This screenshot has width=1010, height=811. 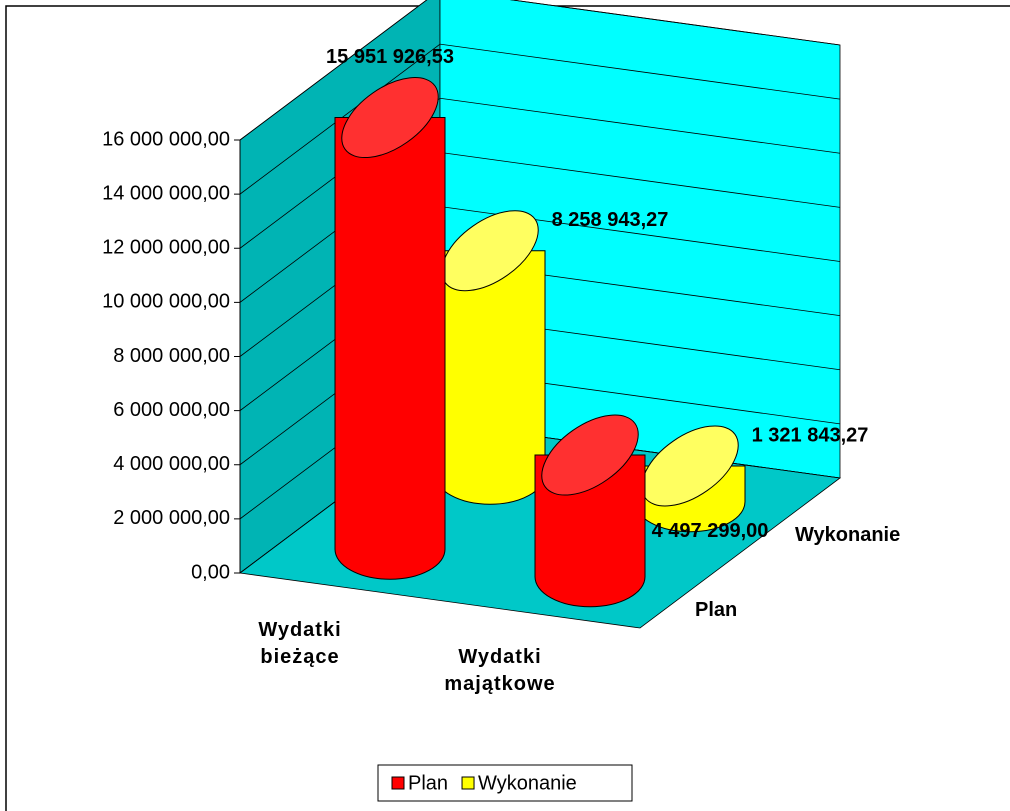 I want to click on y-tick-label: 14 000 000,00, so click(x=166, y=193).